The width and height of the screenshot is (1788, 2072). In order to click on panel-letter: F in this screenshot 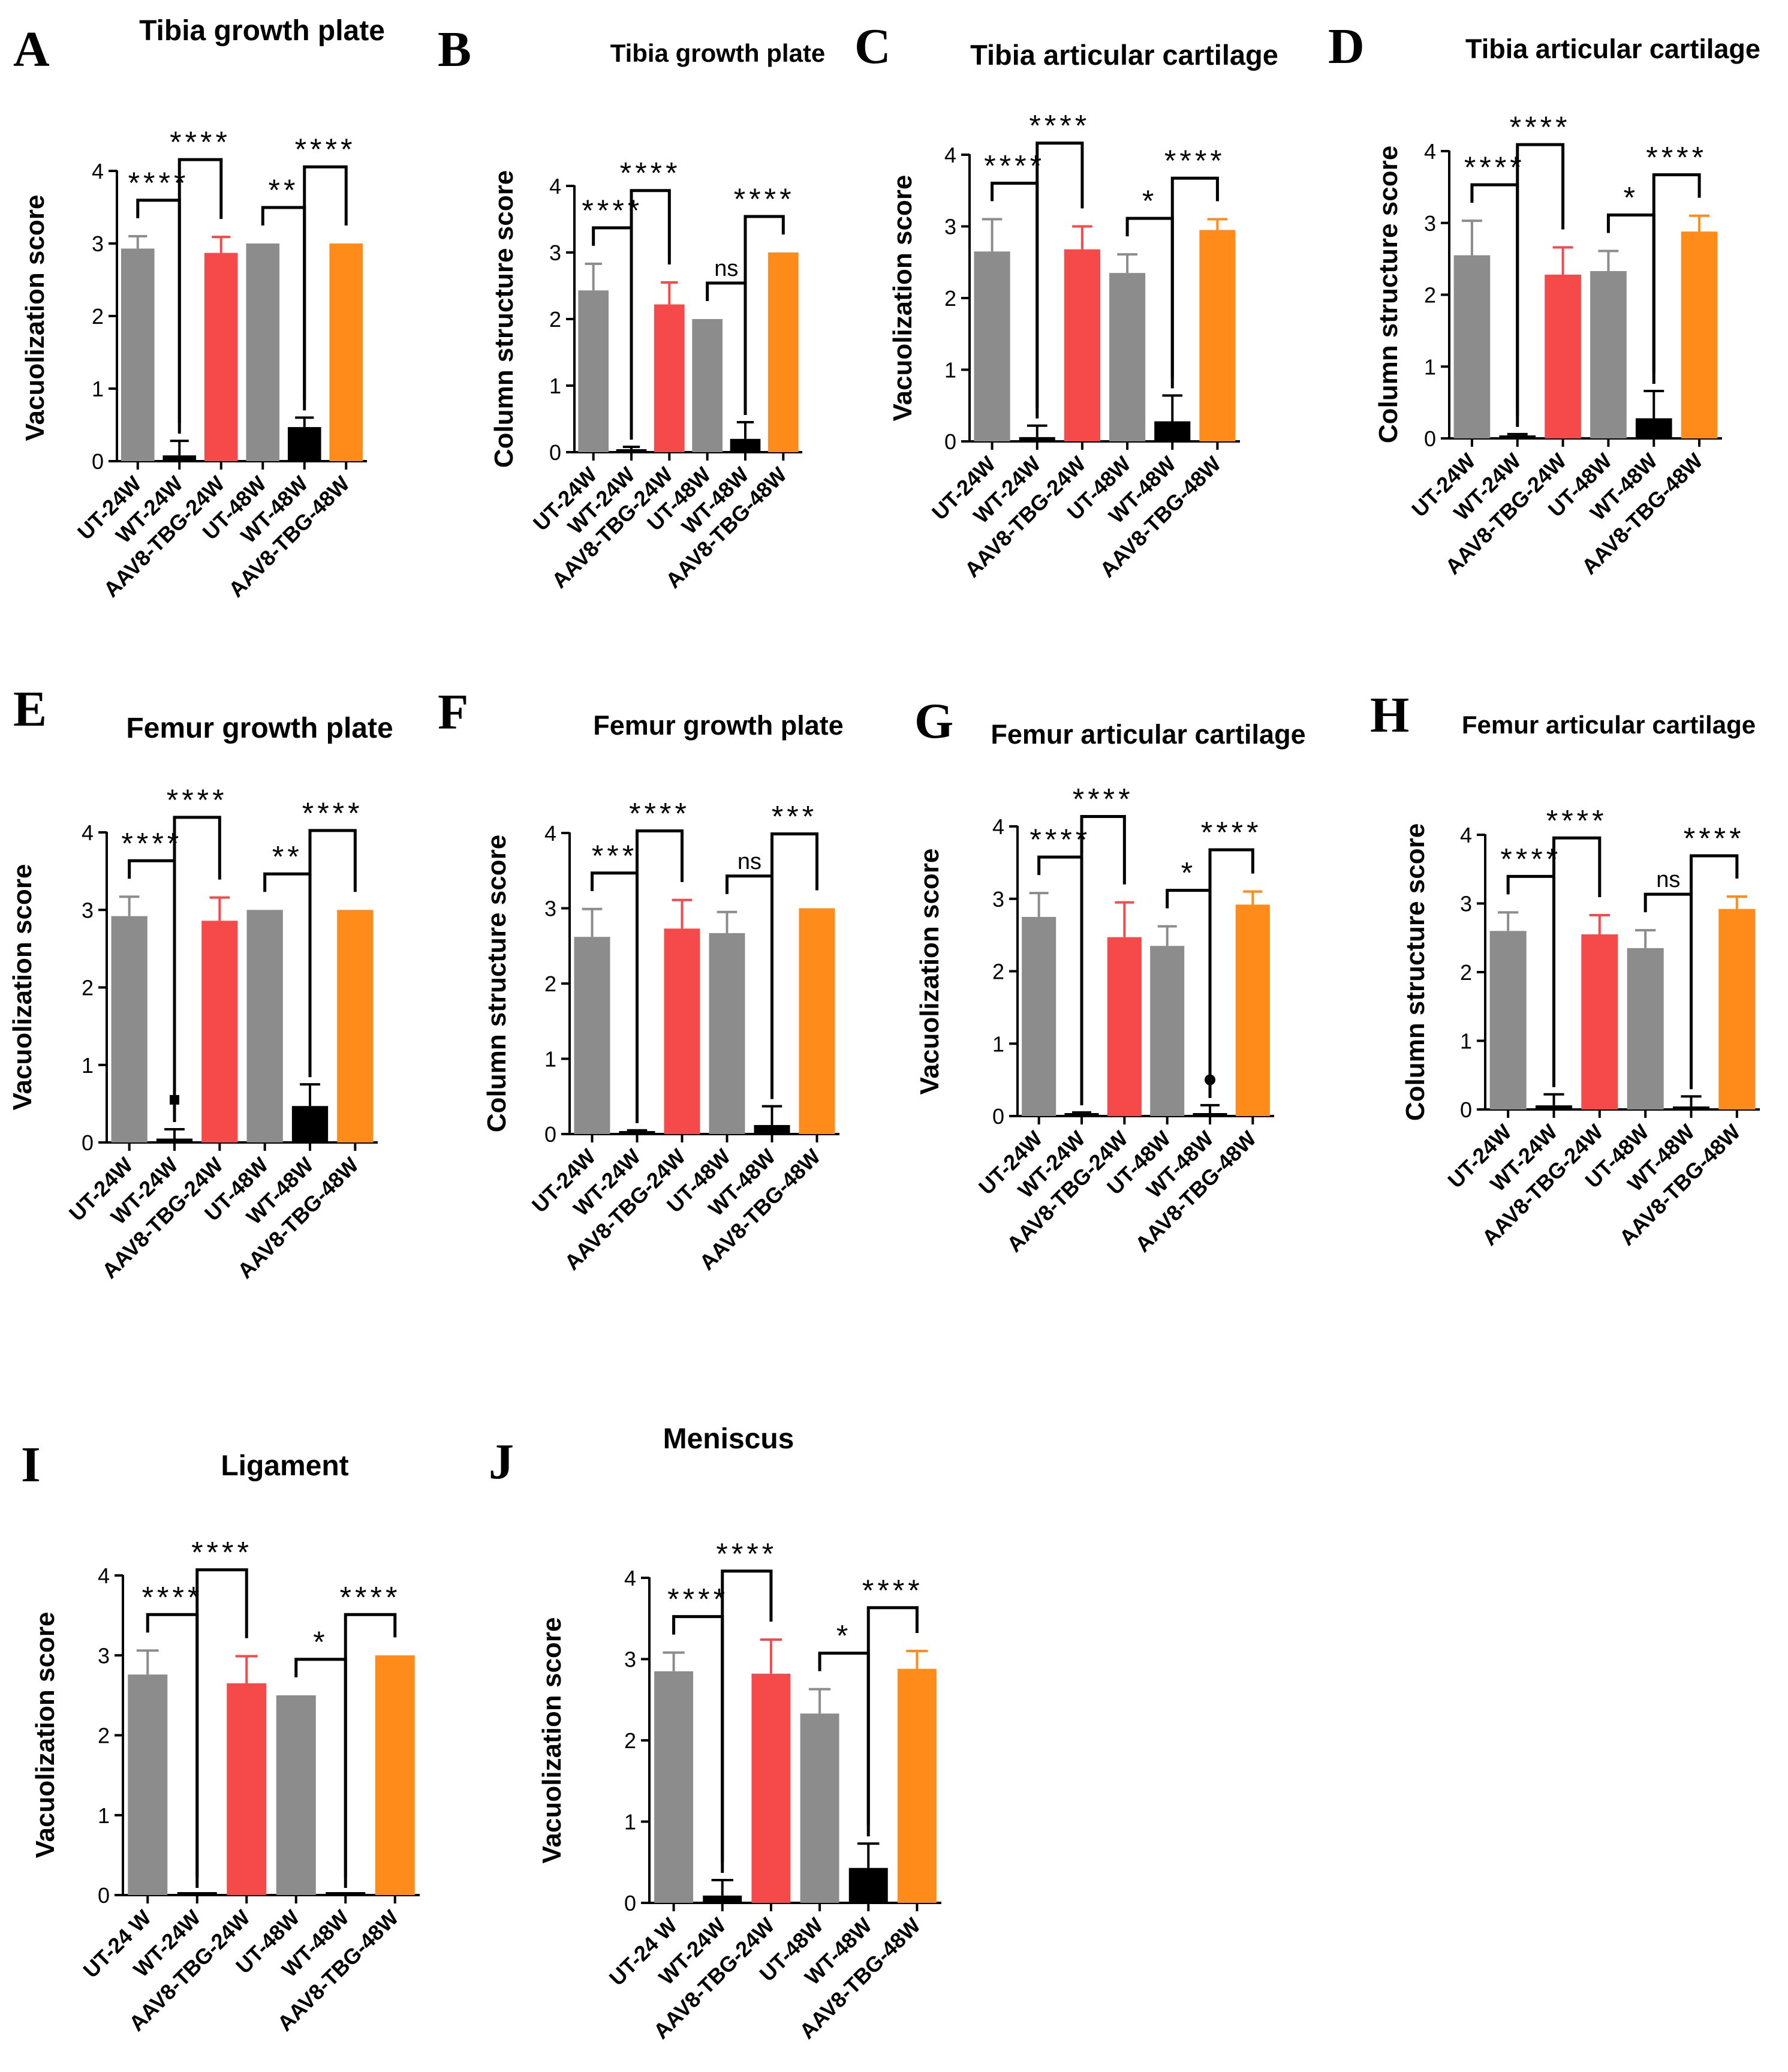, I will do `click(453, 712)`.